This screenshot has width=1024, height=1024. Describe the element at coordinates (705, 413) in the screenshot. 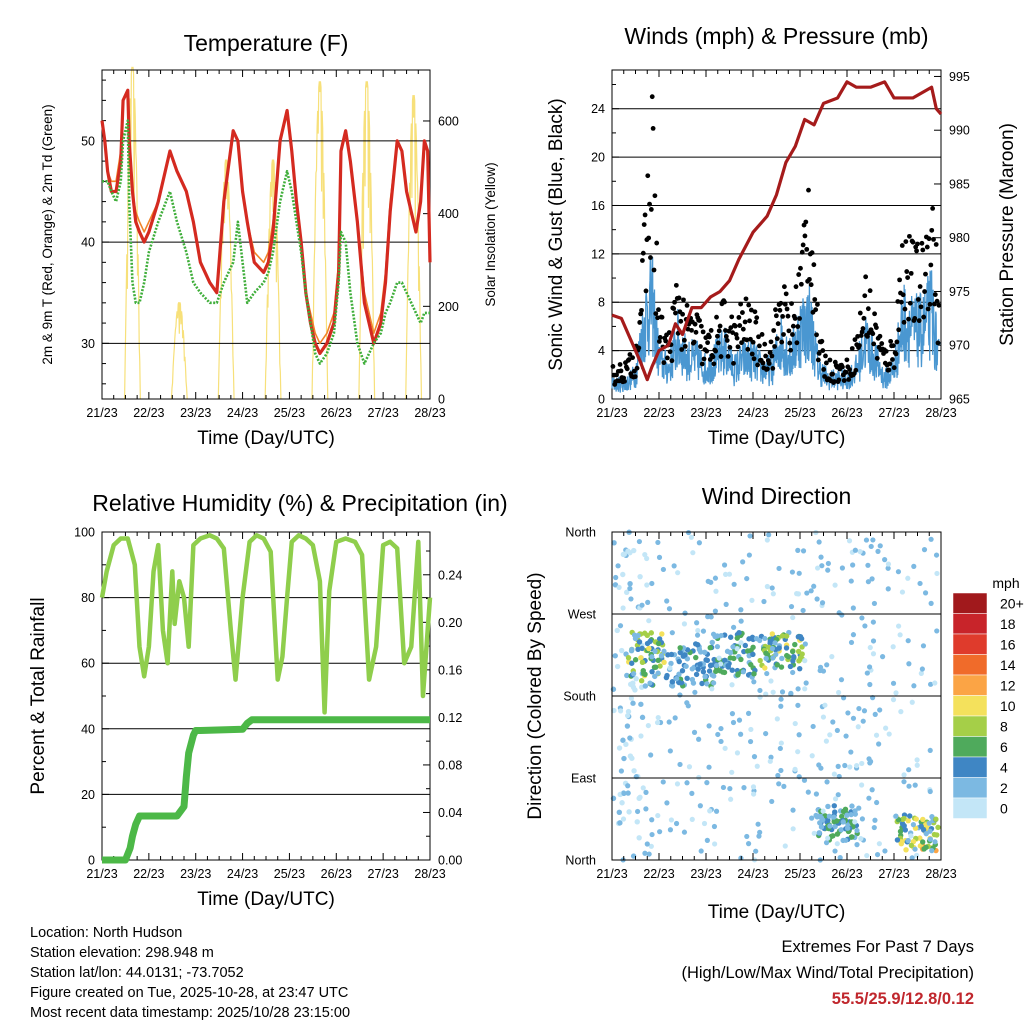

I see `x-tick-label: 23/23` at that location.